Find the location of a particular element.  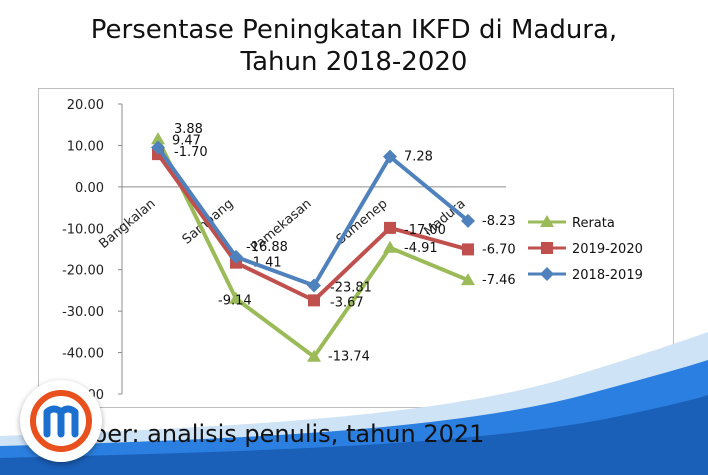

data-label: -7.46 is located at coordinates (499, 280).